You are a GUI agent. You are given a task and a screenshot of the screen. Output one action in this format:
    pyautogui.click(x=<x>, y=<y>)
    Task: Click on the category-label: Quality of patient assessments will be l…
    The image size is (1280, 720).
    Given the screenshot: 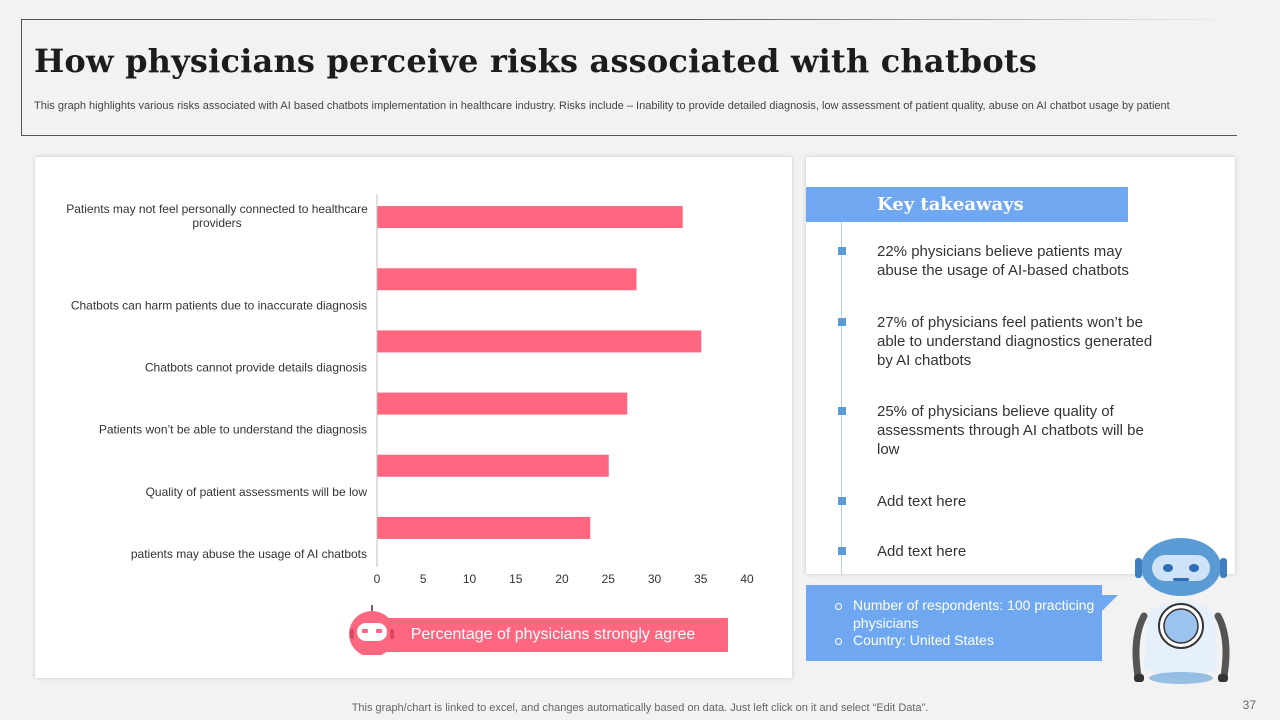 What is the action you would take?
    pyautogui.click(x=257, y=492)
    